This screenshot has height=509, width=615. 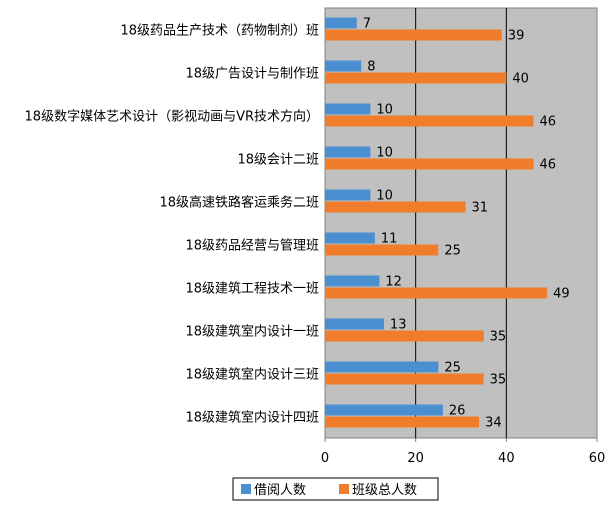 What do you see at coordinates (597, 458) in the screenshot?
I see `x-tick-label: 60` at bounding box center [597, 458].